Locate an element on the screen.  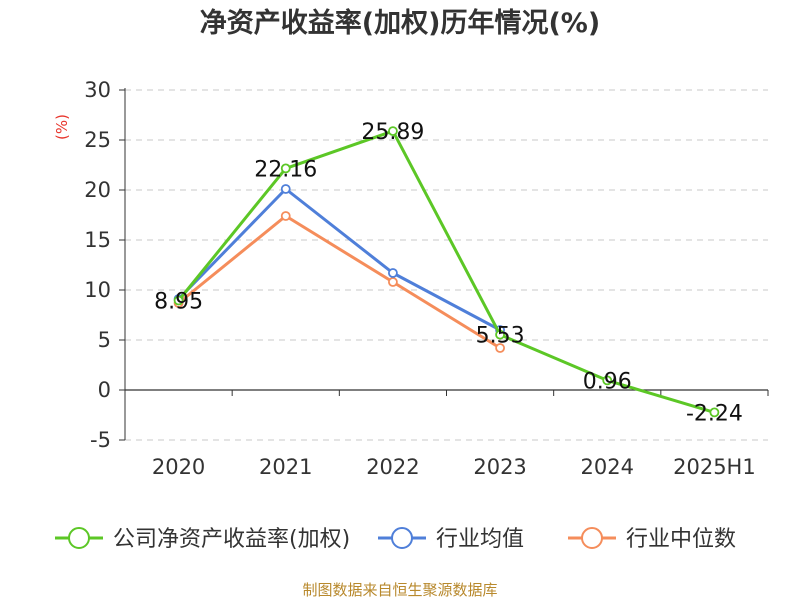
data-label: 8.95 is located at coordinates (178, 302).